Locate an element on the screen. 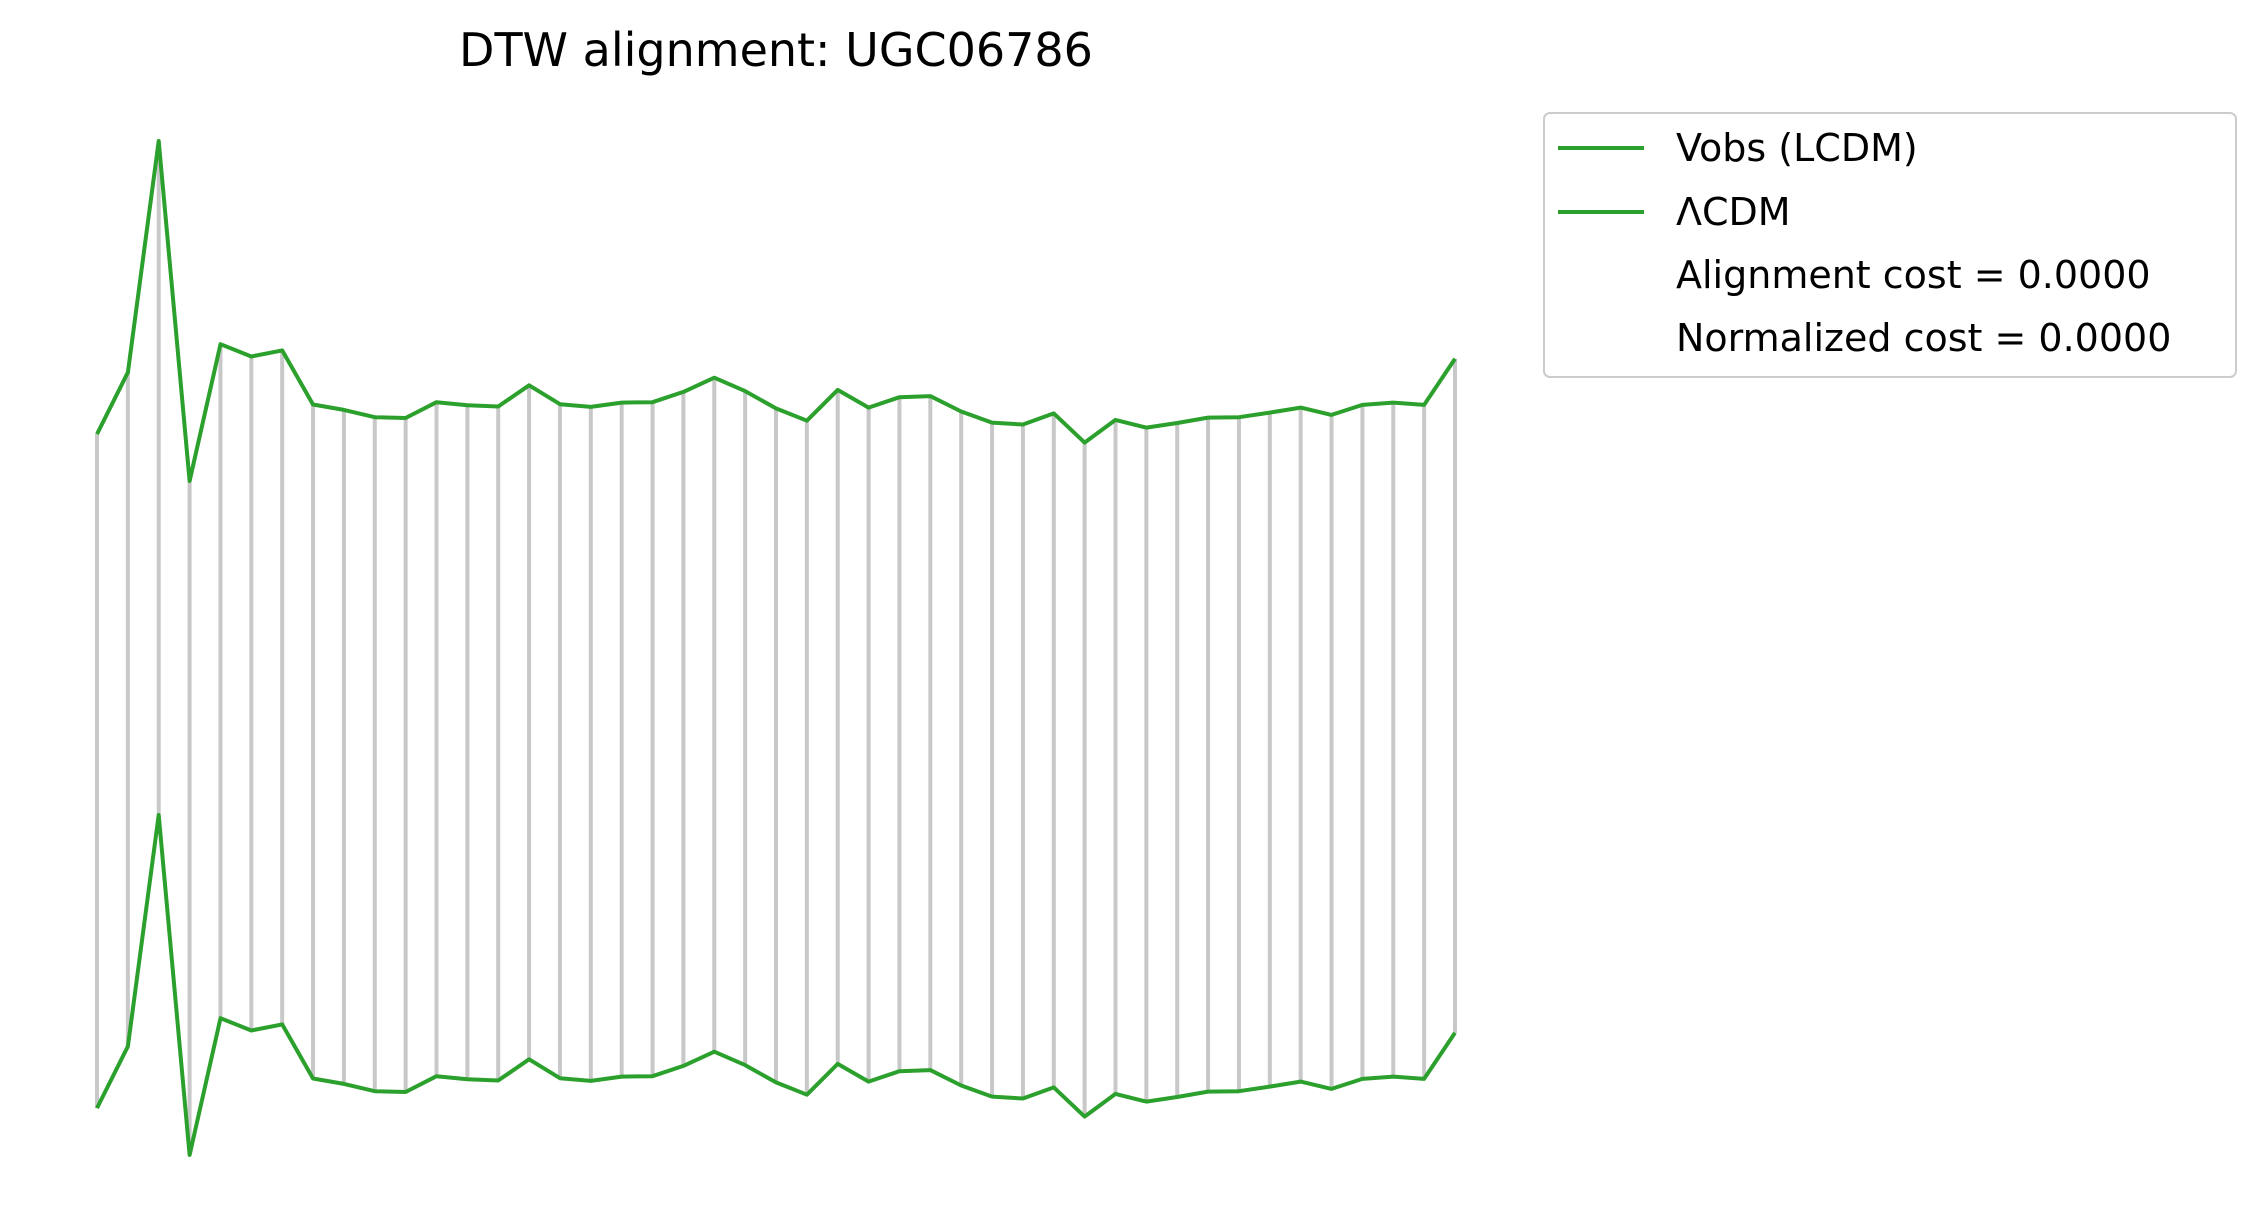 The height and width of the screenshot is (1231, 2261). legend-label-vobs: Vobs (LCDM) is located at coordinates (1797, 148).